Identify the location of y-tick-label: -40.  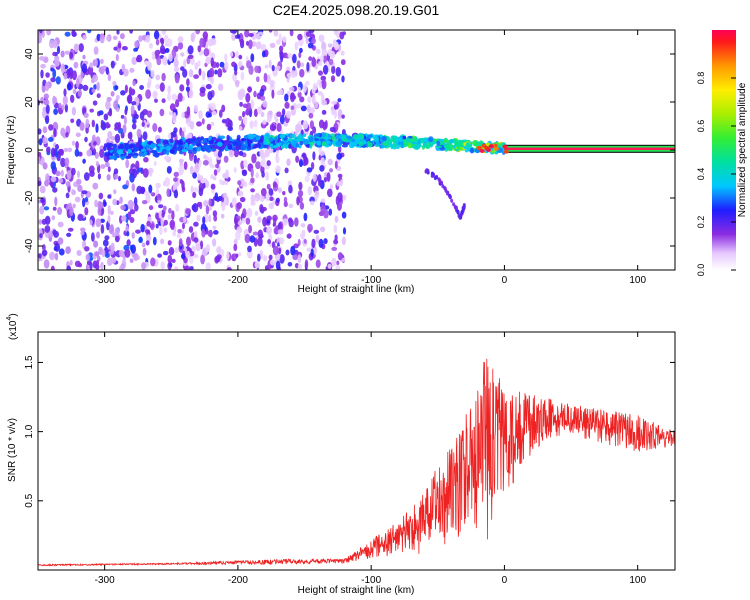
(29, 245).